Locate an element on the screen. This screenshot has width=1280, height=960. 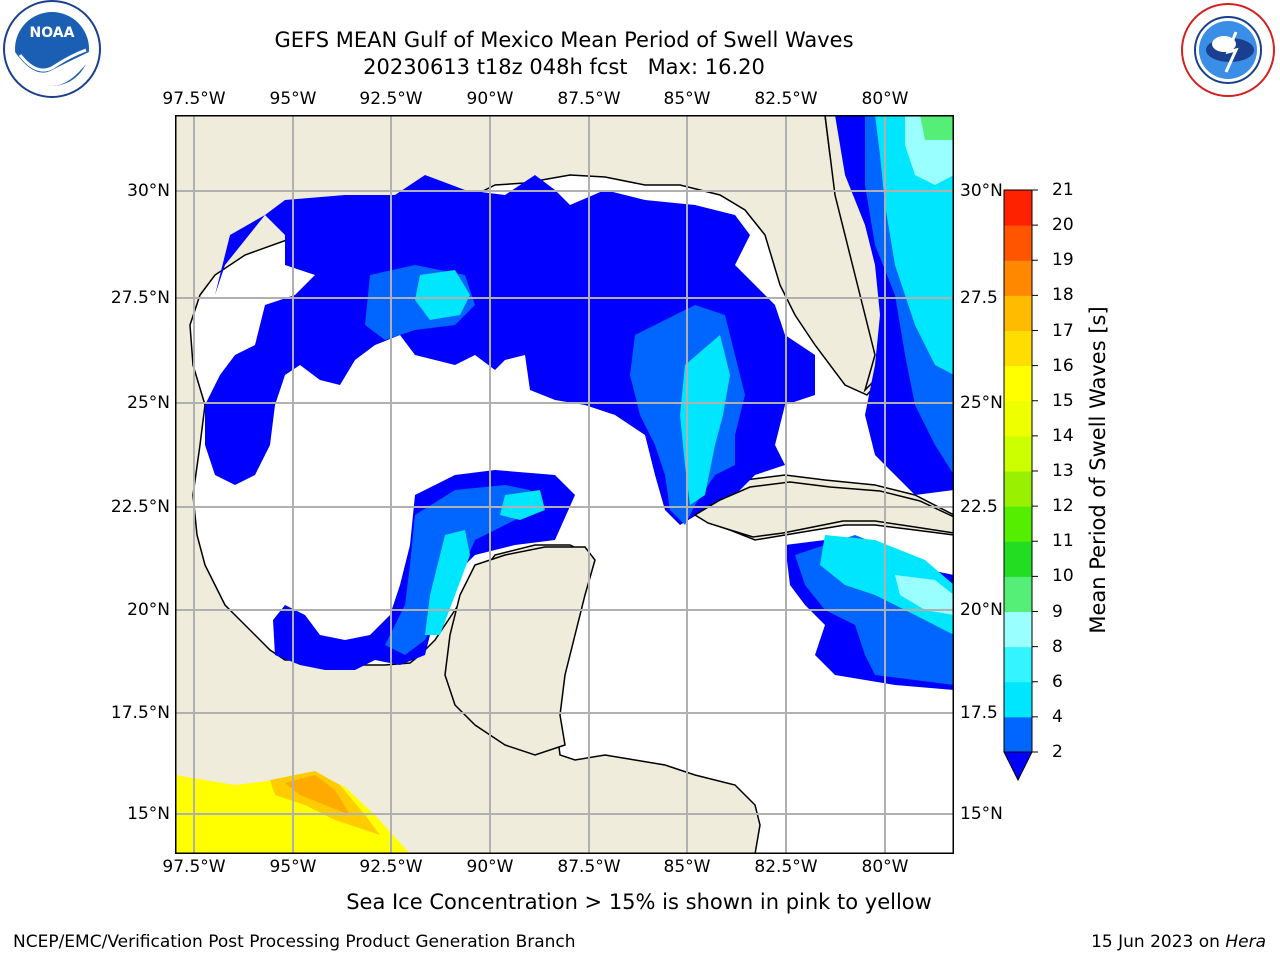
lon-label-bottom: 90°W is located at coordinates (490, 867).